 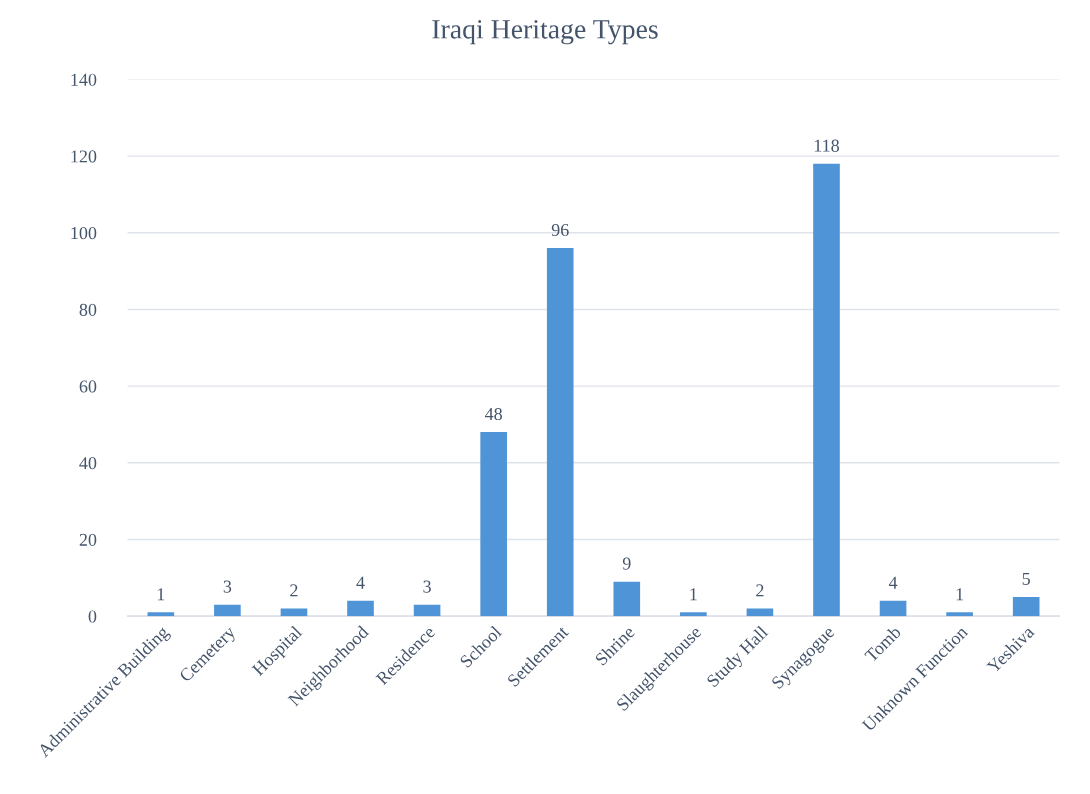 I want to click on data-label: 9, so click(x=626, y=563).